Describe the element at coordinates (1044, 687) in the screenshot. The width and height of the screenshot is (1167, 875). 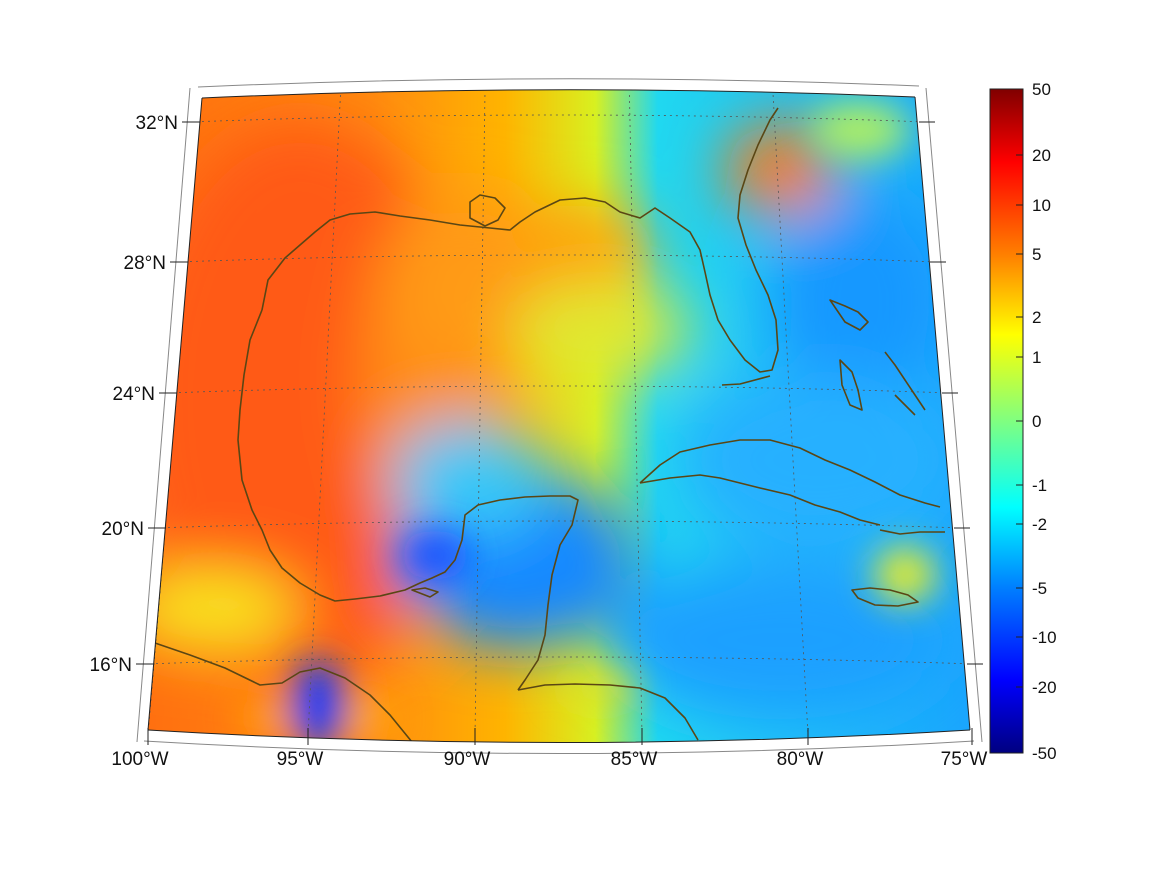
I see `colorbar-tick-label: -20` at that location.